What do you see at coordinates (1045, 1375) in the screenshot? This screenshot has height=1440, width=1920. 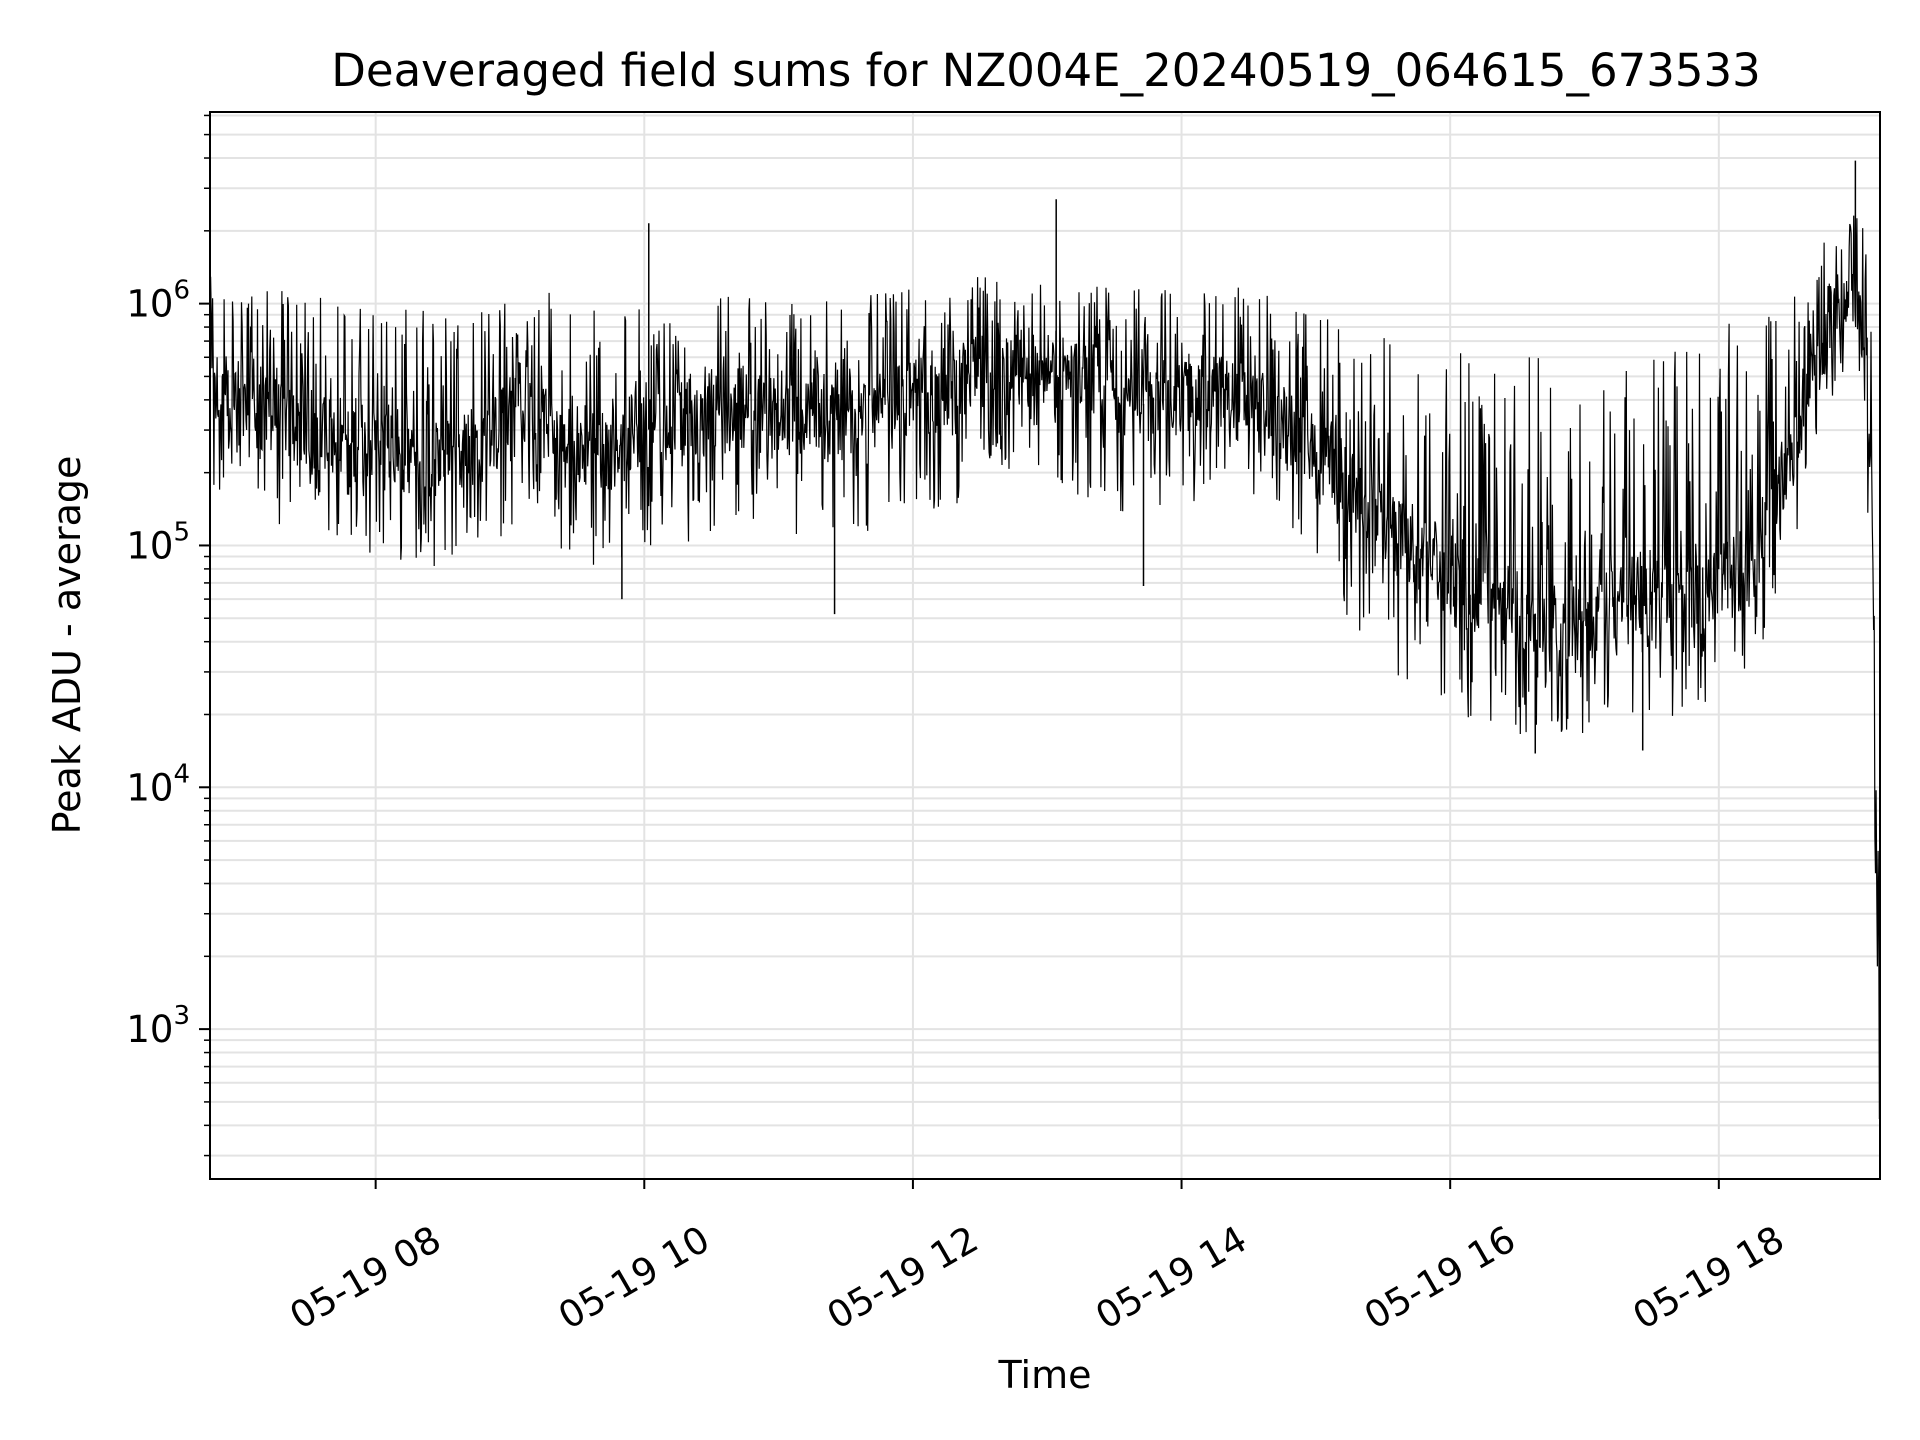 I see `x-axis-label: Time` at bounding box center [1045, 1375].